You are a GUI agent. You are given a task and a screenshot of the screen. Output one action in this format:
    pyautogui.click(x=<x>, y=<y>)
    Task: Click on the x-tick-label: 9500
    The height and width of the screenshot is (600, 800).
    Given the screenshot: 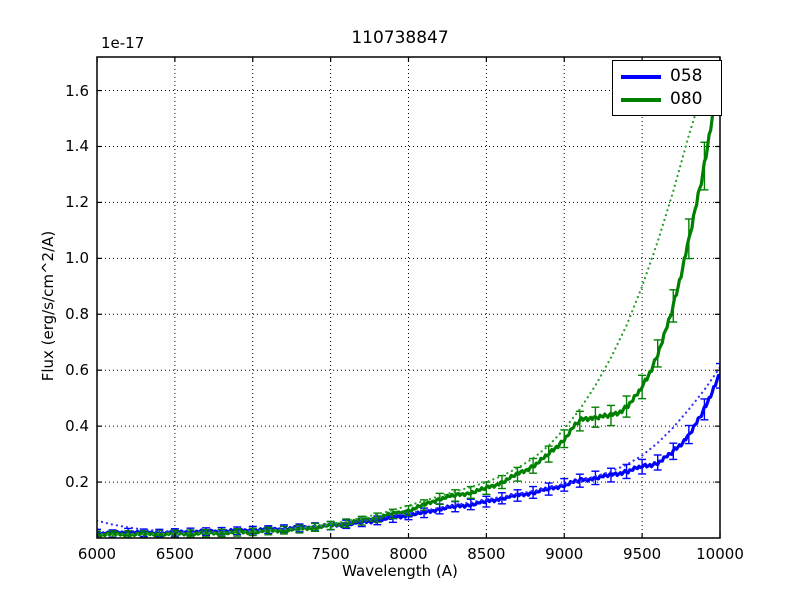 What is the action you would take?
    pyautogui.click(x=642, y=554)
    